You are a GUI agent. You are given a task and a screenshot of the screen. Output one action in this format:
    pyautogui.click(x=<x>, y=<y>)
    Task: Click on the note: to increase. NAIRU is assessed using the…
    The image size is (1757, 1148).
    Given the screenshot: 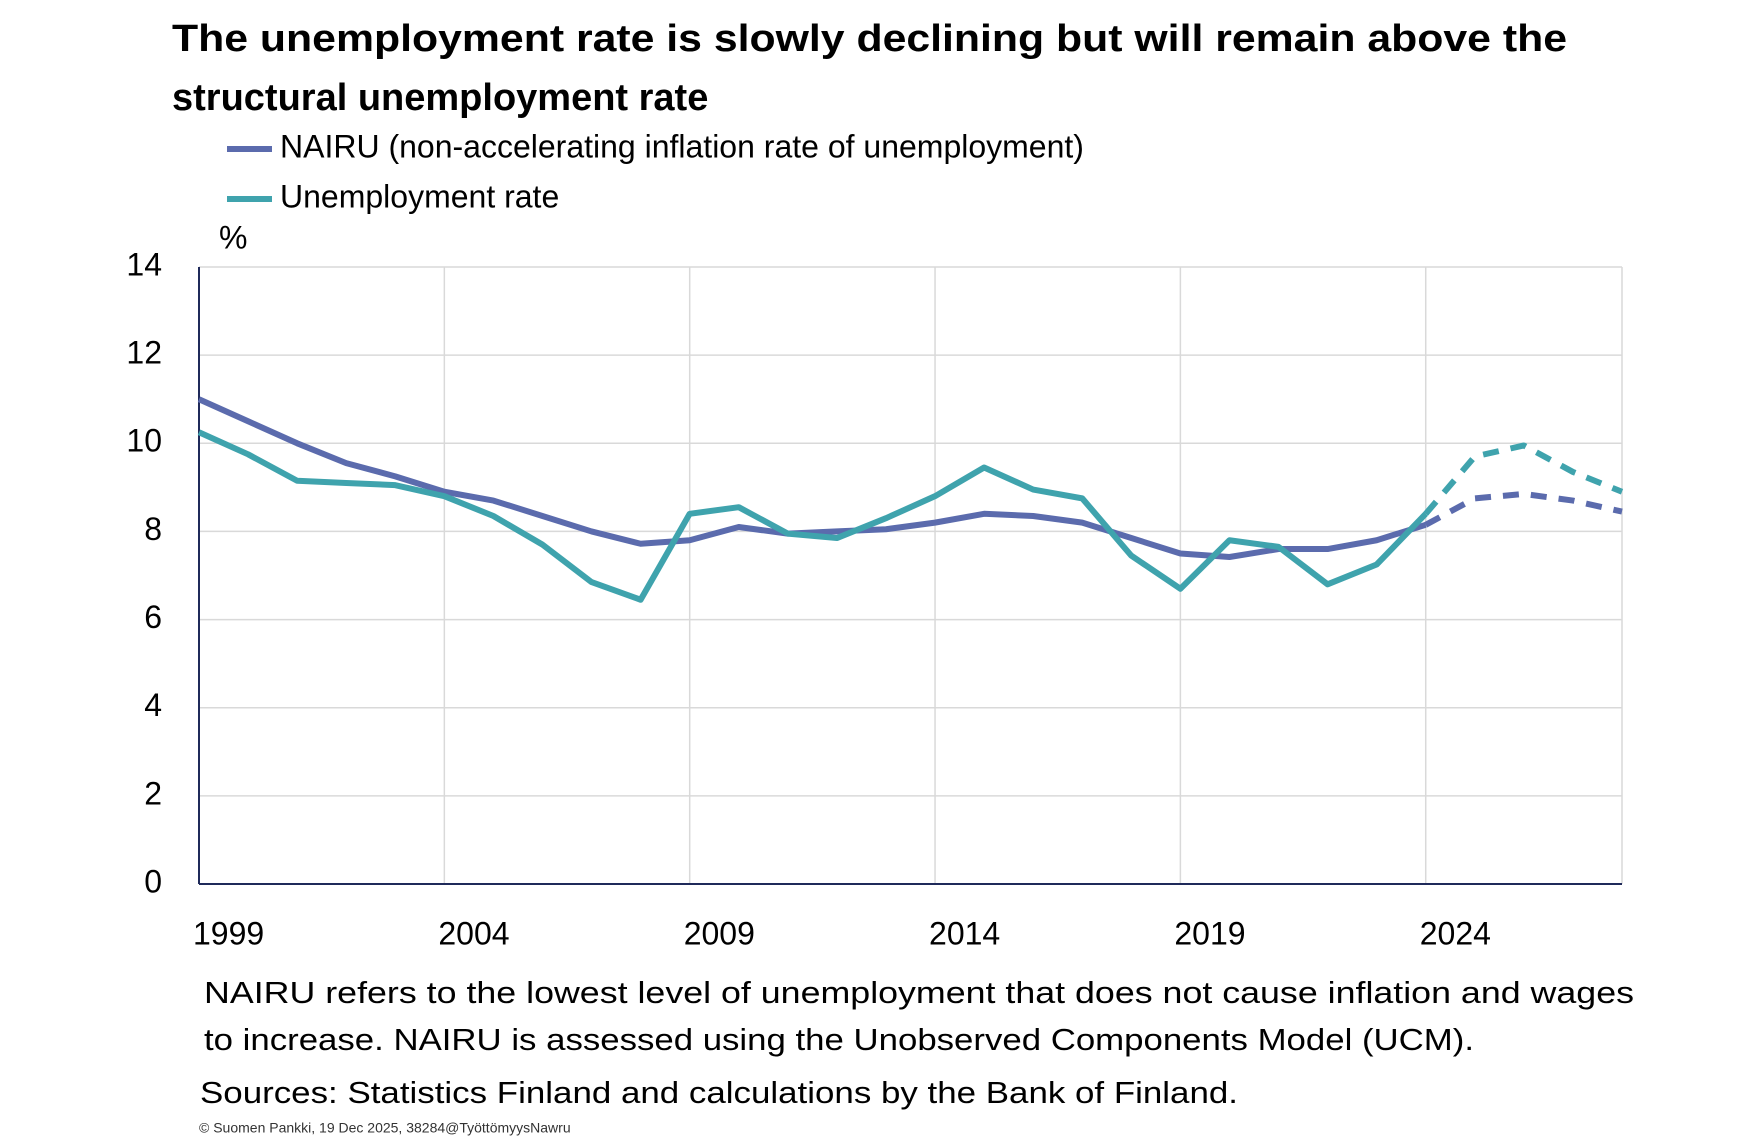 What is the action you would take?
    pyautogui.click(x=839, y=1039)
    